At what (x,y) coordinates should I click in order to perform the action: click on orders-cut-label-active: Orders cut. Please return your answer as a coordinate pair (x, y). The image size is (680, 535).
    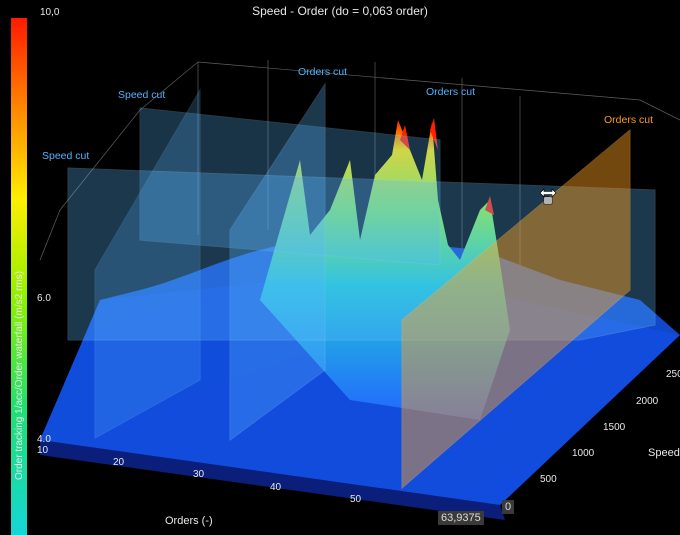
    Looking at the image, I should click on (628, 120).